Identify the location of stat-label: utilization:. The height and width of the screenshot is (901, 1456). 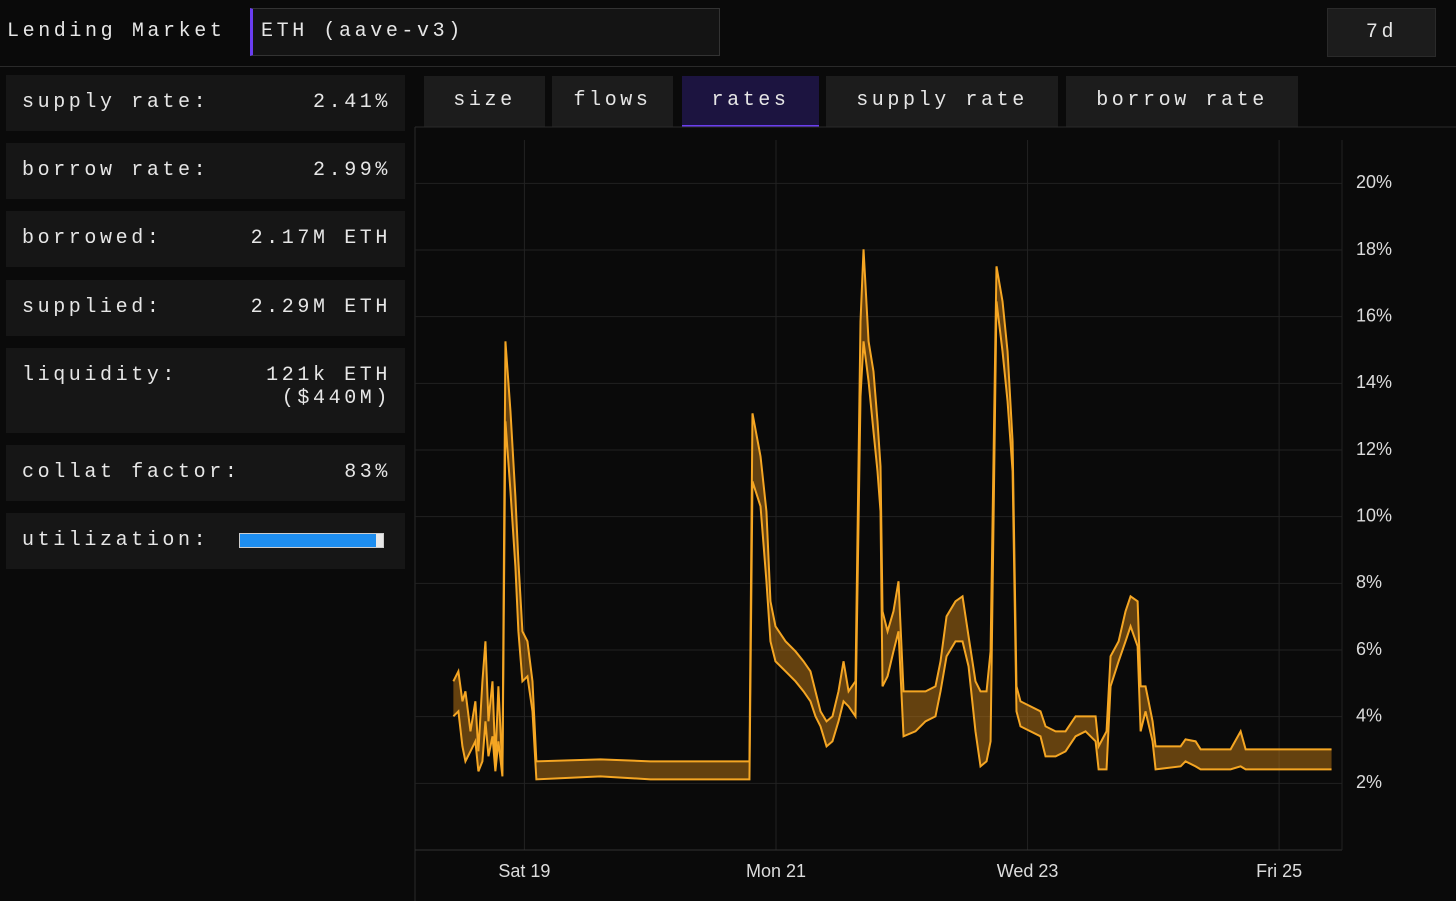
(116, 540).